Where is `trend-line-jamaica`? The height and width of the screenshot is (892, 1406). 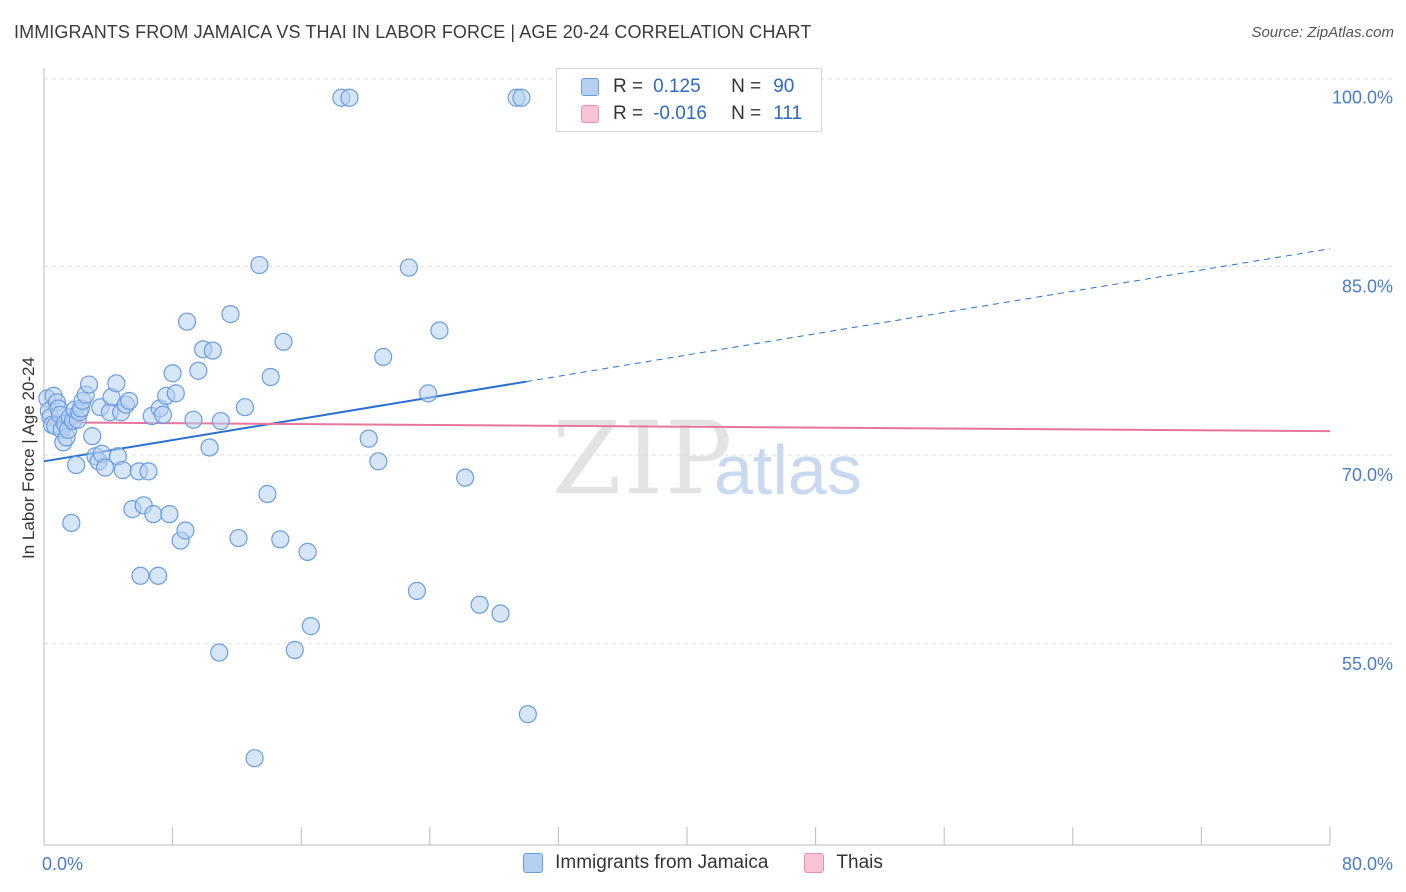 trend-line-jamaica is located at coordinates (285, 421).